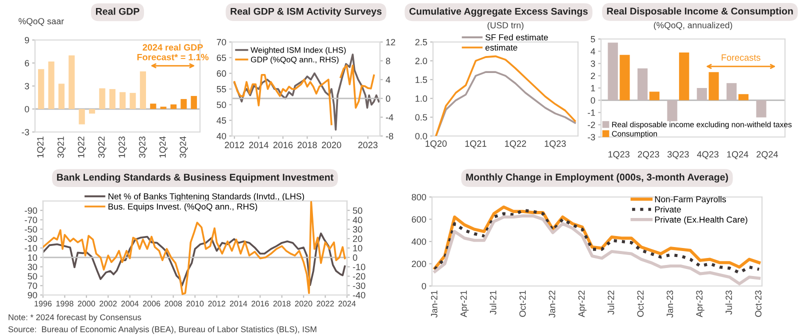 The width and height of the screenshot is (800, 336). What do you see at coordinates (693, 26) in the screenshot?
I see `chart-subtitle: (%QoQ, annualized)` at bounding box center [693, 26].